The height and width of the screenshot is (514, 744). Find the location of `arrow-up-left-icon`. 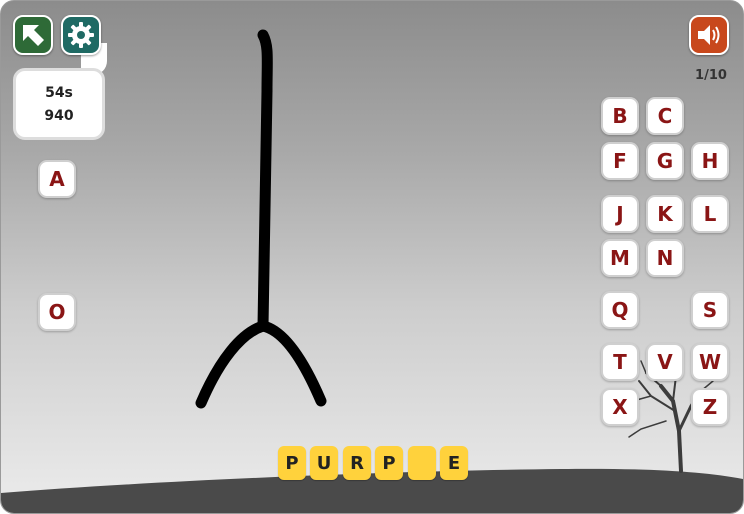

arrow-up-left-icon is located at coordinates (33, 35).